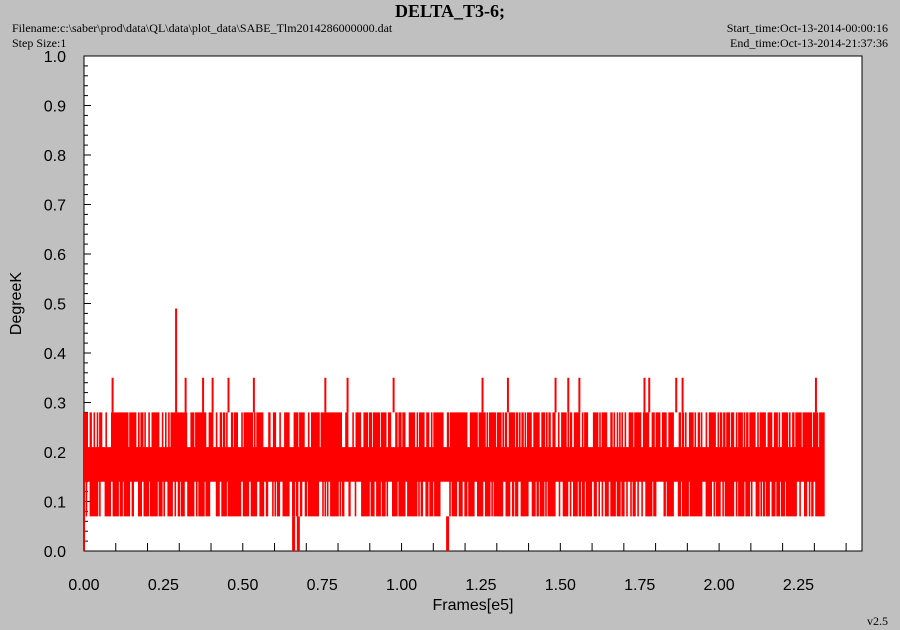  What do you see at coordinates (55, 206) in the screenshot?
I see `y-tick-label: 0.7` at bounding box center [55, 206].